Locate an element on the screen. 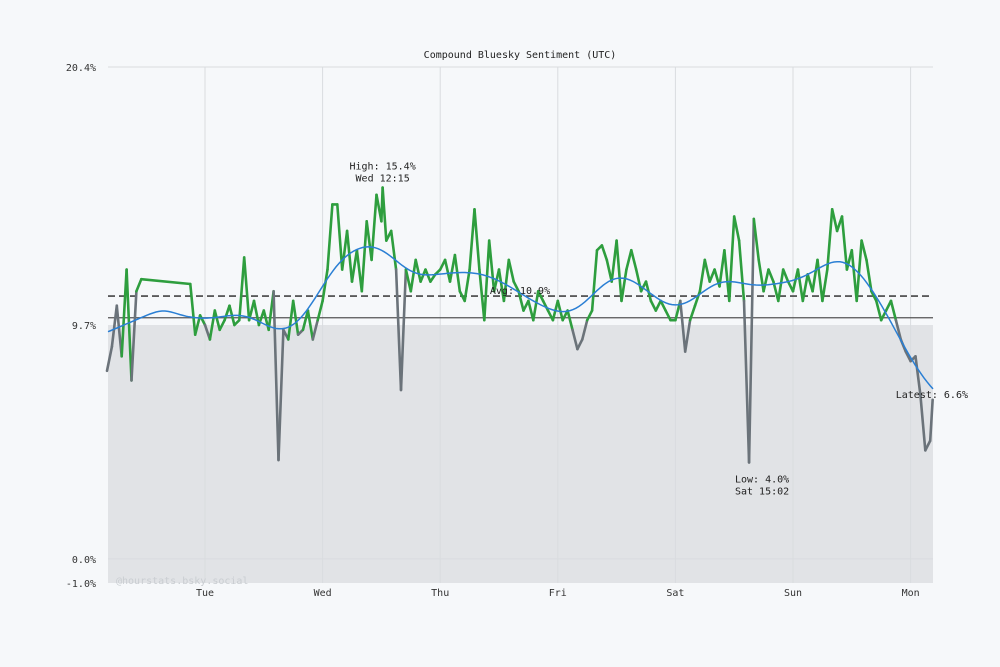  average-annotation: Avg: 10.9% is located at coordinates (520, 291).